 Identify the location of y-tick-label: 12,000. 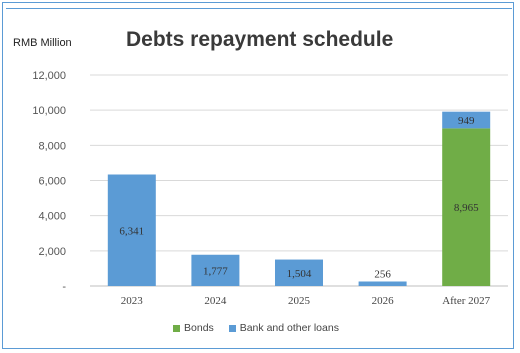
(49, 76).